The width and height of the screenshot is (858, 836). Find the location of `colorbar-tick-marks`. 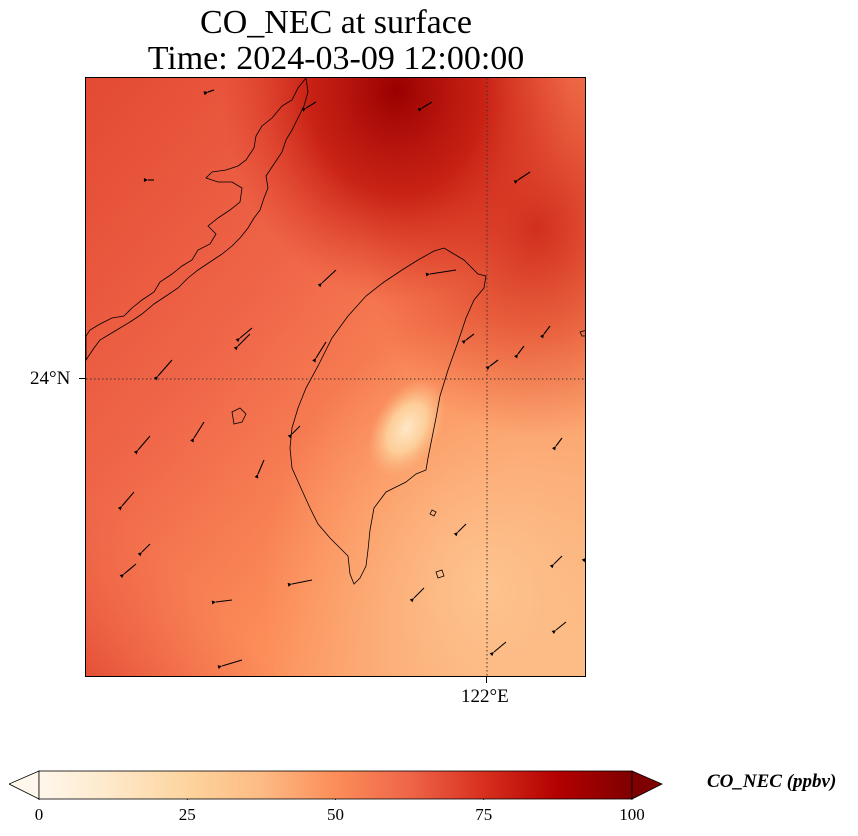

colorbar-tick-marks is located at coordinates (335, 799).